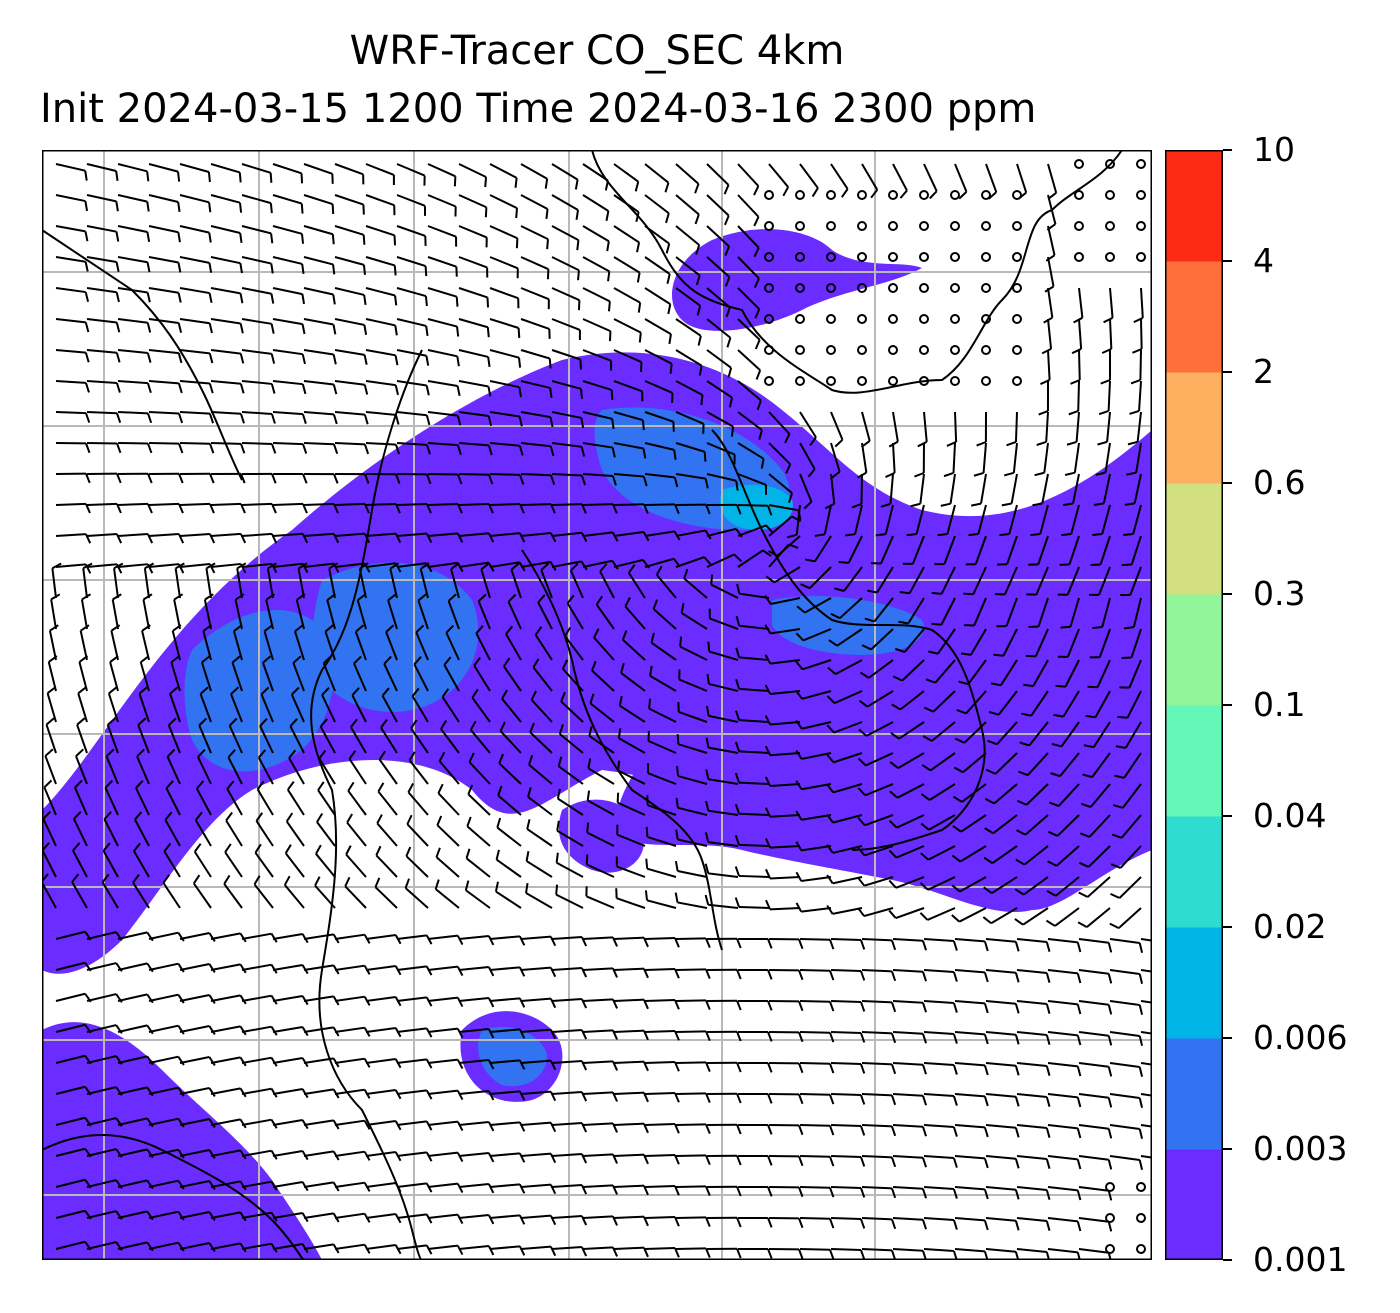 This screenshot has width=1400, height=1313. Describe the element at coordinates (1279, 482) in the screenshot. I see `colorbar-tick-label: 0.6` at that location.